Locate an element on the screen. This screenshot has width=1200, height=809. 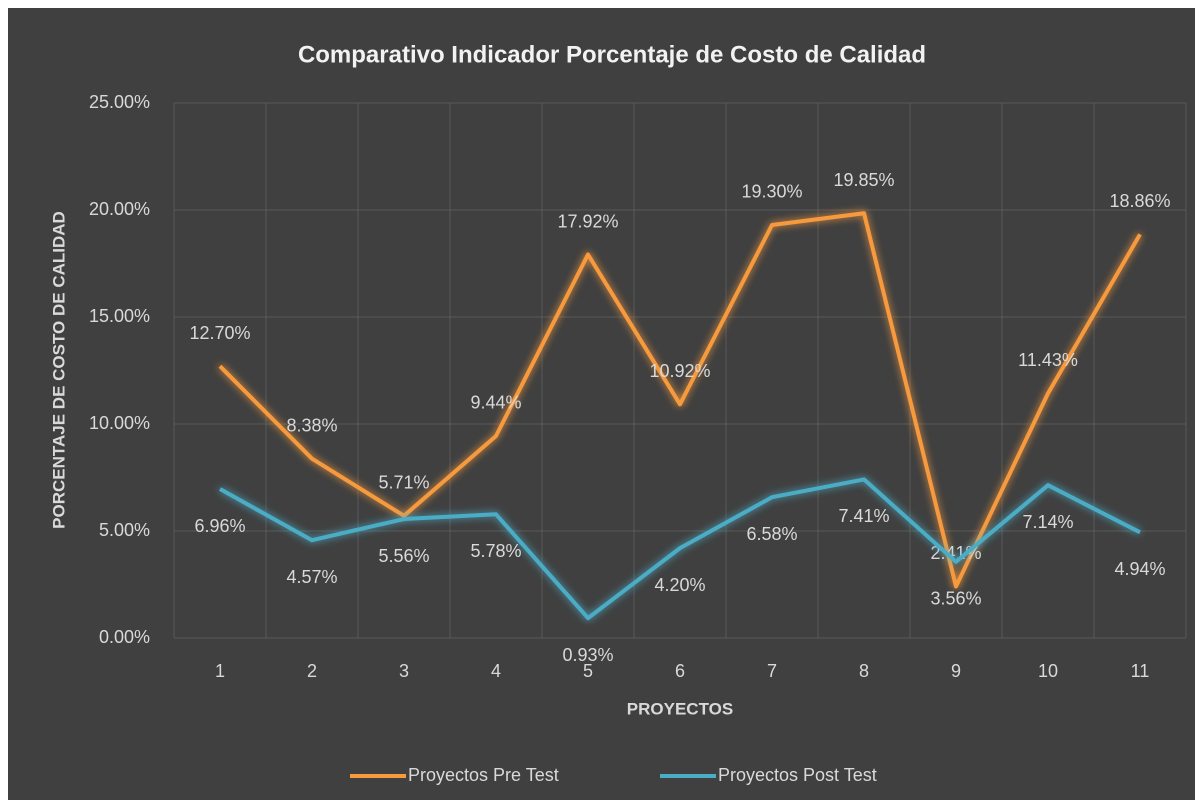
data-label: 17.92% is located at coordinates (587, 221).